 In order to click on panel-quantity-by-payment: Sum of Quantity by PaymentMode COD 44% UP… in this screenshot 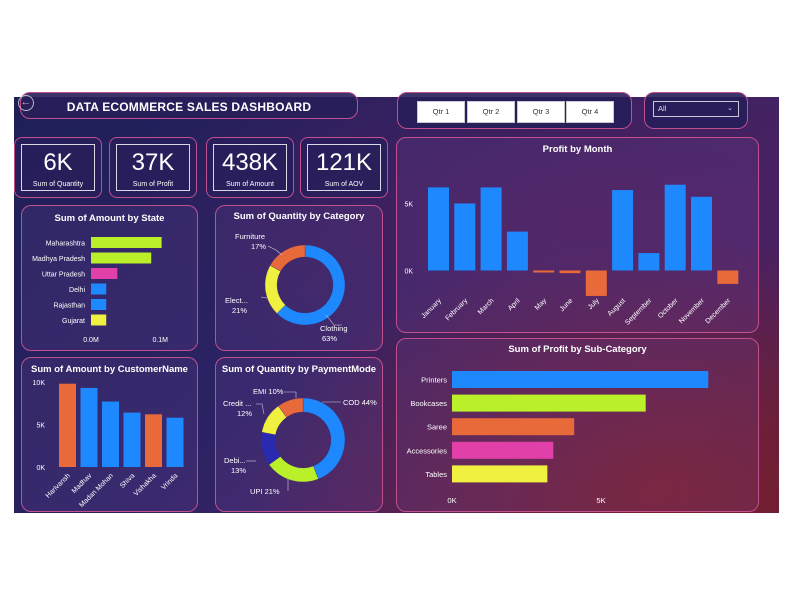, I will do `click(299, 434)`.